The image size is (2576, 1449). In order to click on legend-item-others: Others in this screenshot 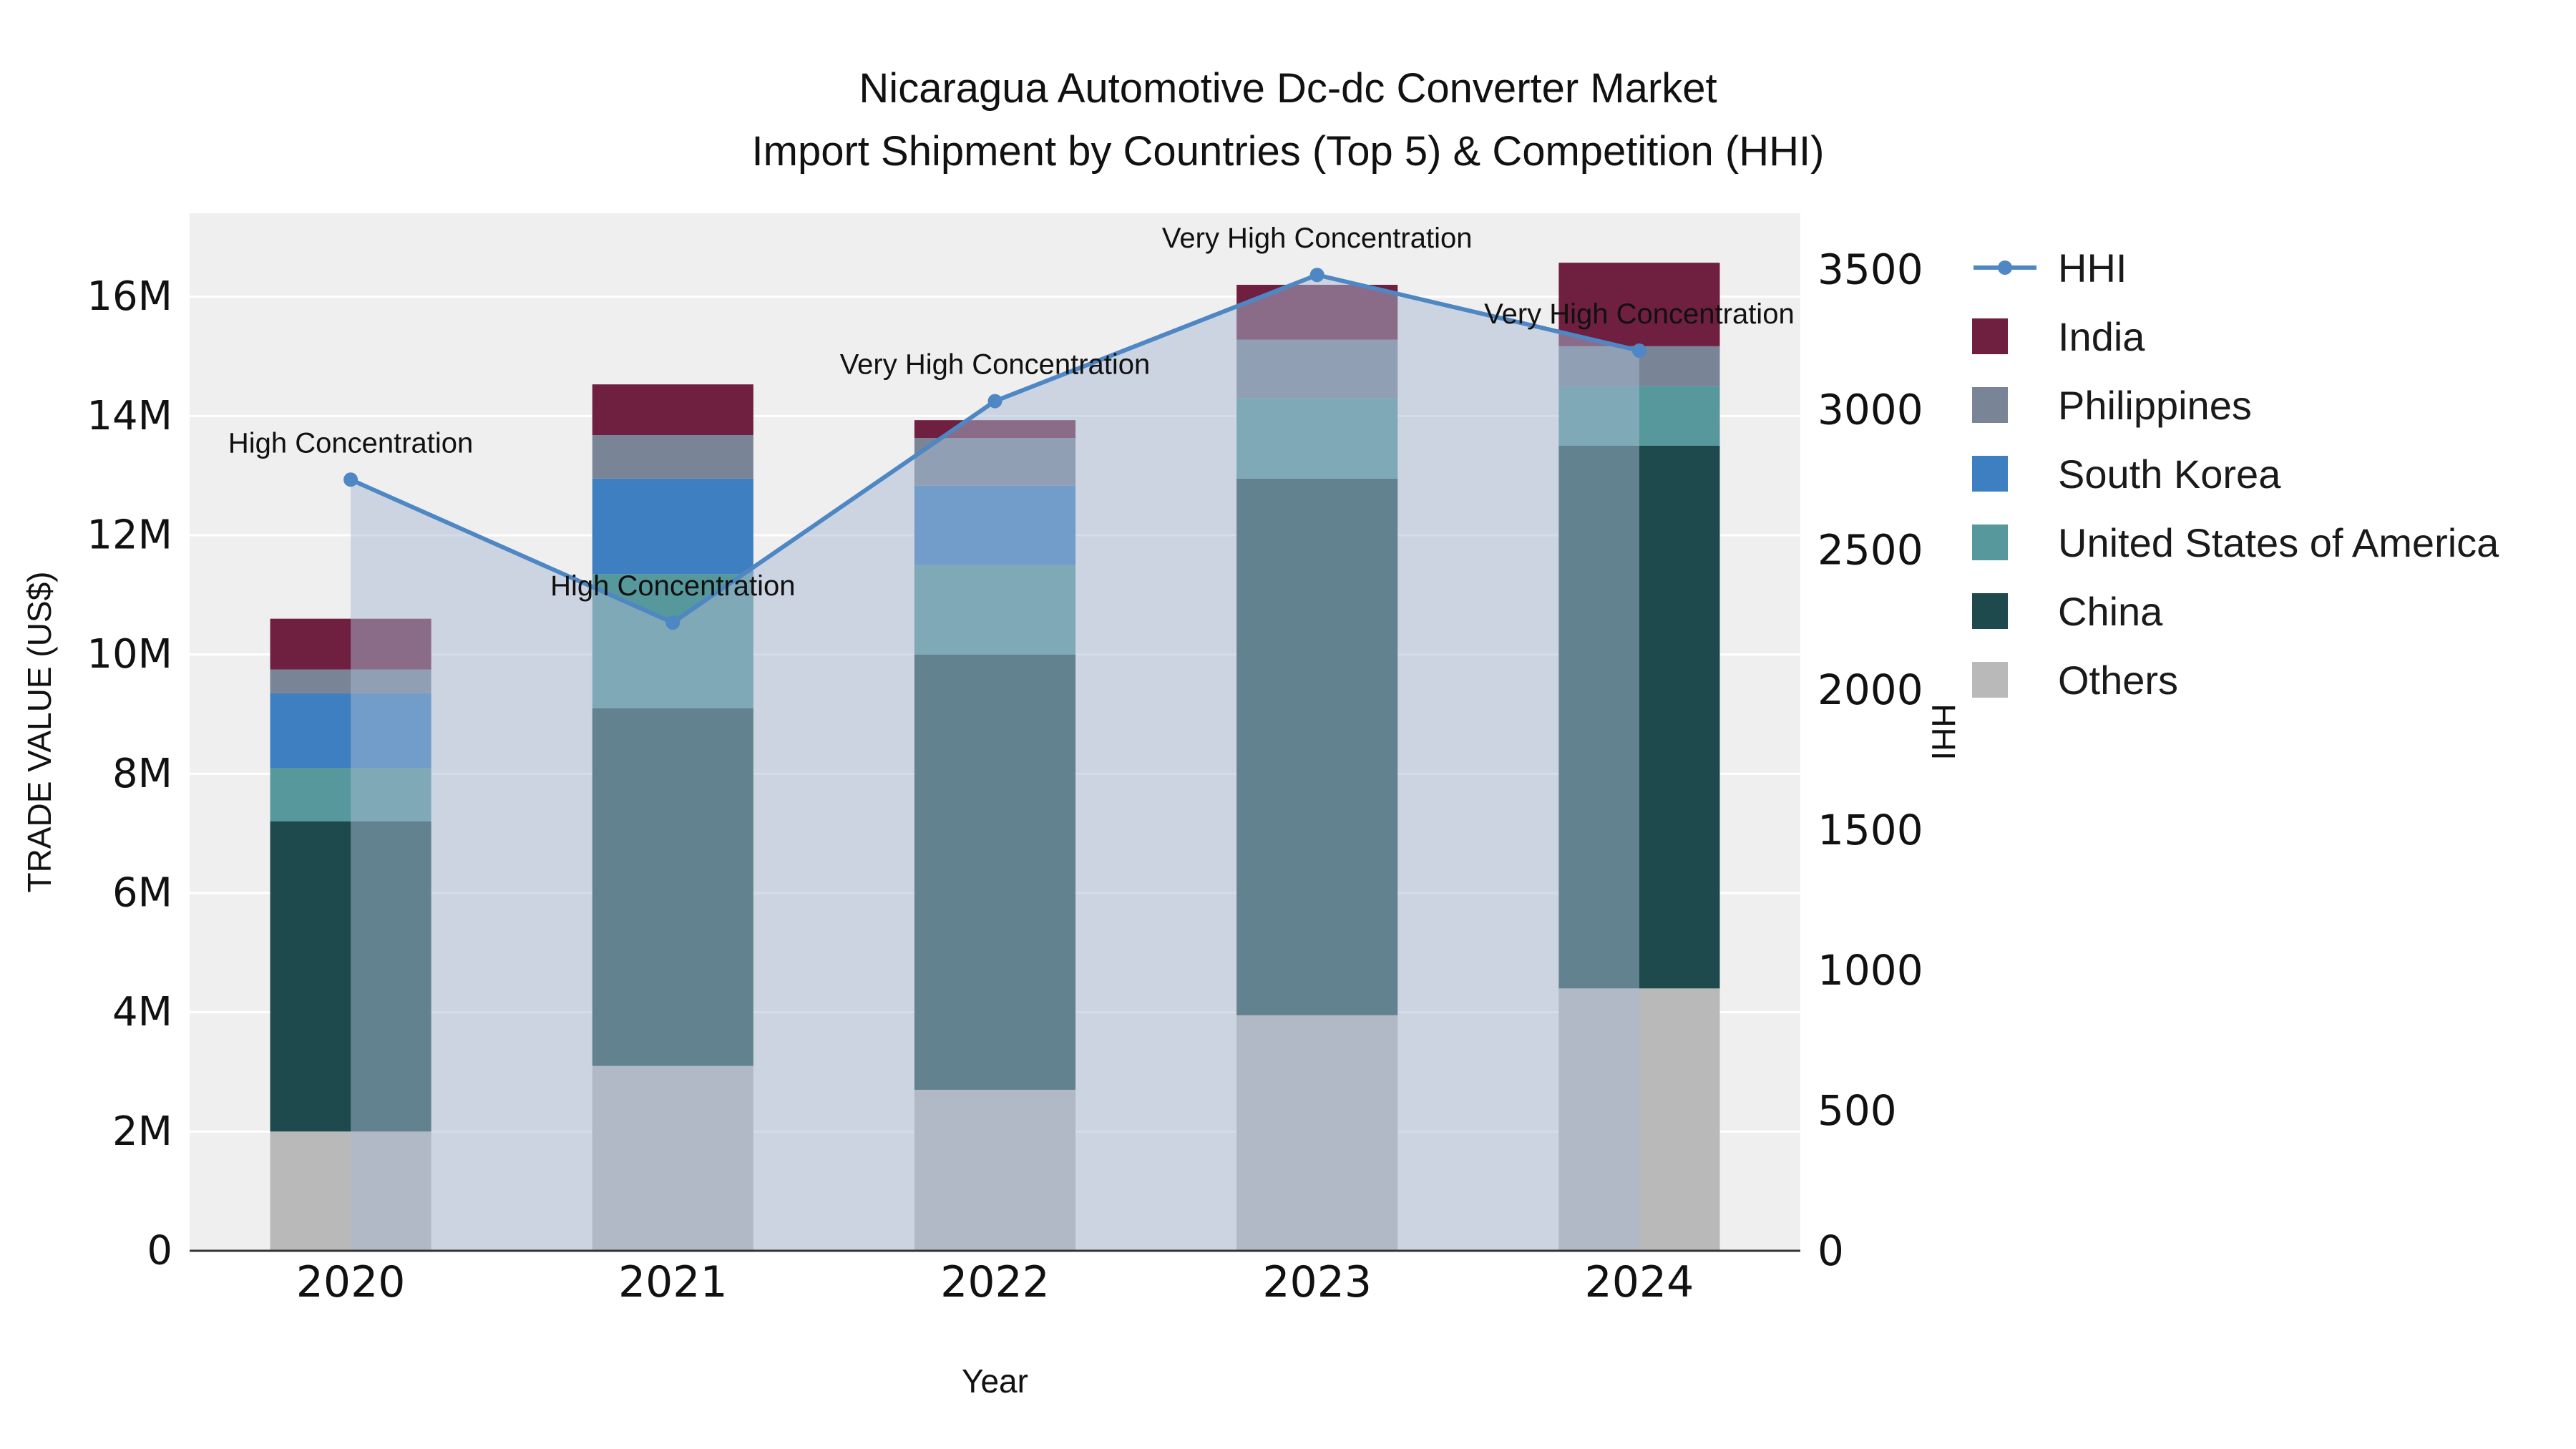, I will do `click(2235, 679)`.